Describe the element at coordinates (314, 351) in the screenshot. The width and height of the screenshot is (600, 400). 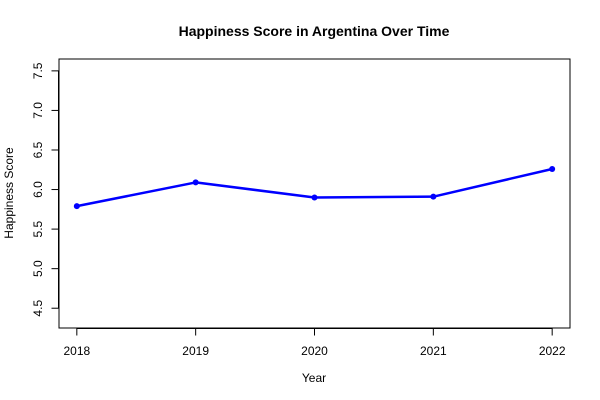
I see `x-tick-label: 2020` at that location.